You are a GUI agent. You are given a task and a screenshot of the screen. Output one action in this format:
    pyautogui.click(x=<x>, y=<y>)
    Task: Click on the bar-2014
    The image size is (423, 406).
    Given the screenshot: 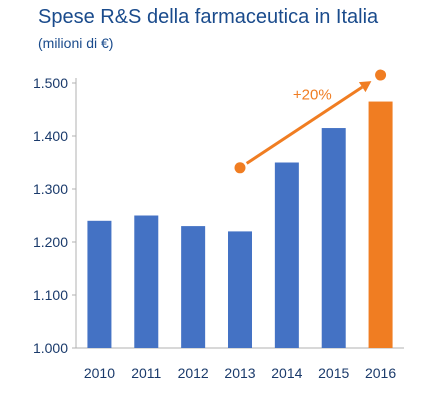 What is the action you would take?
    pyautogui.click(x=286, y=255)
    